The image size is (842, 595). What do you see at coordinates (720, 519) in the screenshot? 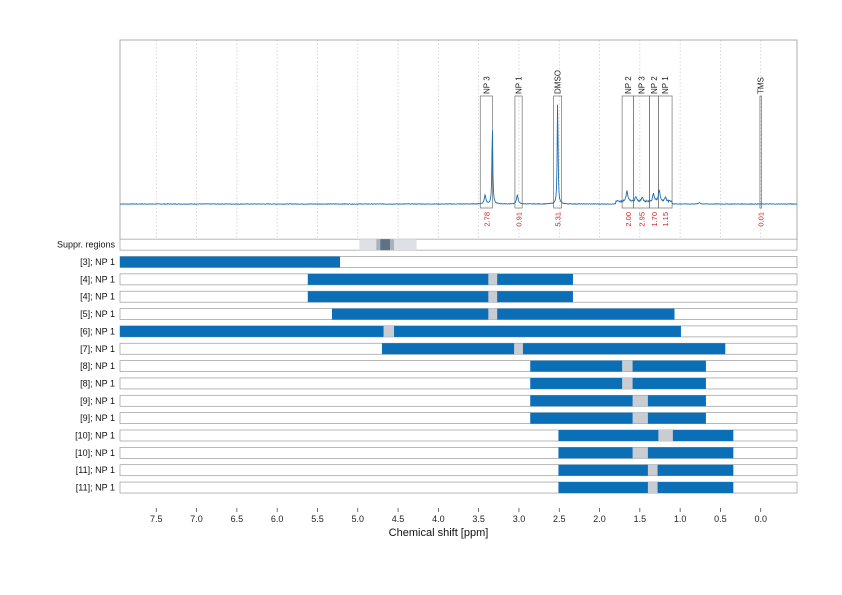
I see `x-tick-label: 0.5` at bounding box center [720, 519].